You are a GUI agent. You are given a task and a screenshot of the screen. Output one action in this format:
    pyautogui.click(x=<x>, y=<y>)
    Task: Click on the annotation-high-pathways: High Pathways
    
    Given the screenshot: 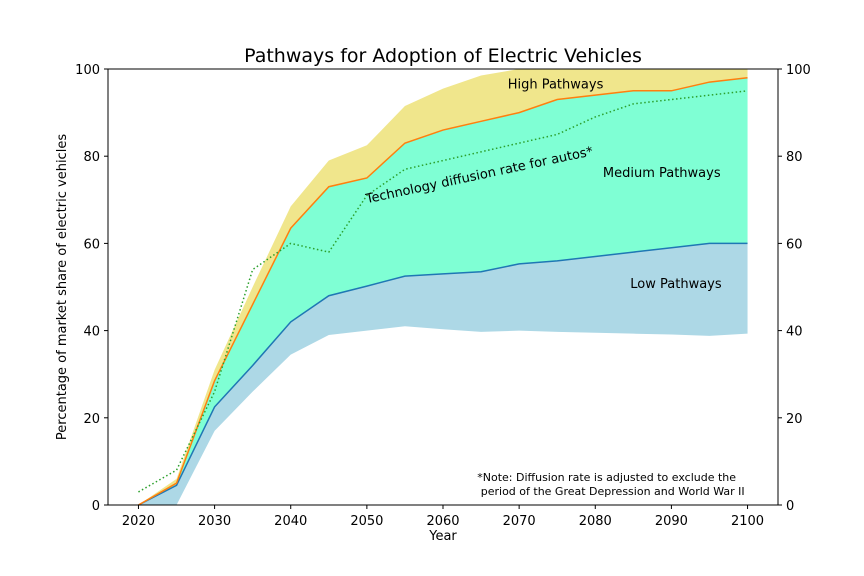 What is the action you would take?
    pyautogui.click(x=556, y=85)
    